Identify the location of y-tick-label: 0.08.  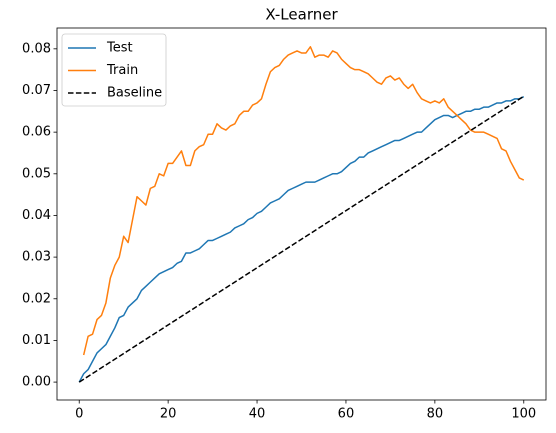
(36, 48).